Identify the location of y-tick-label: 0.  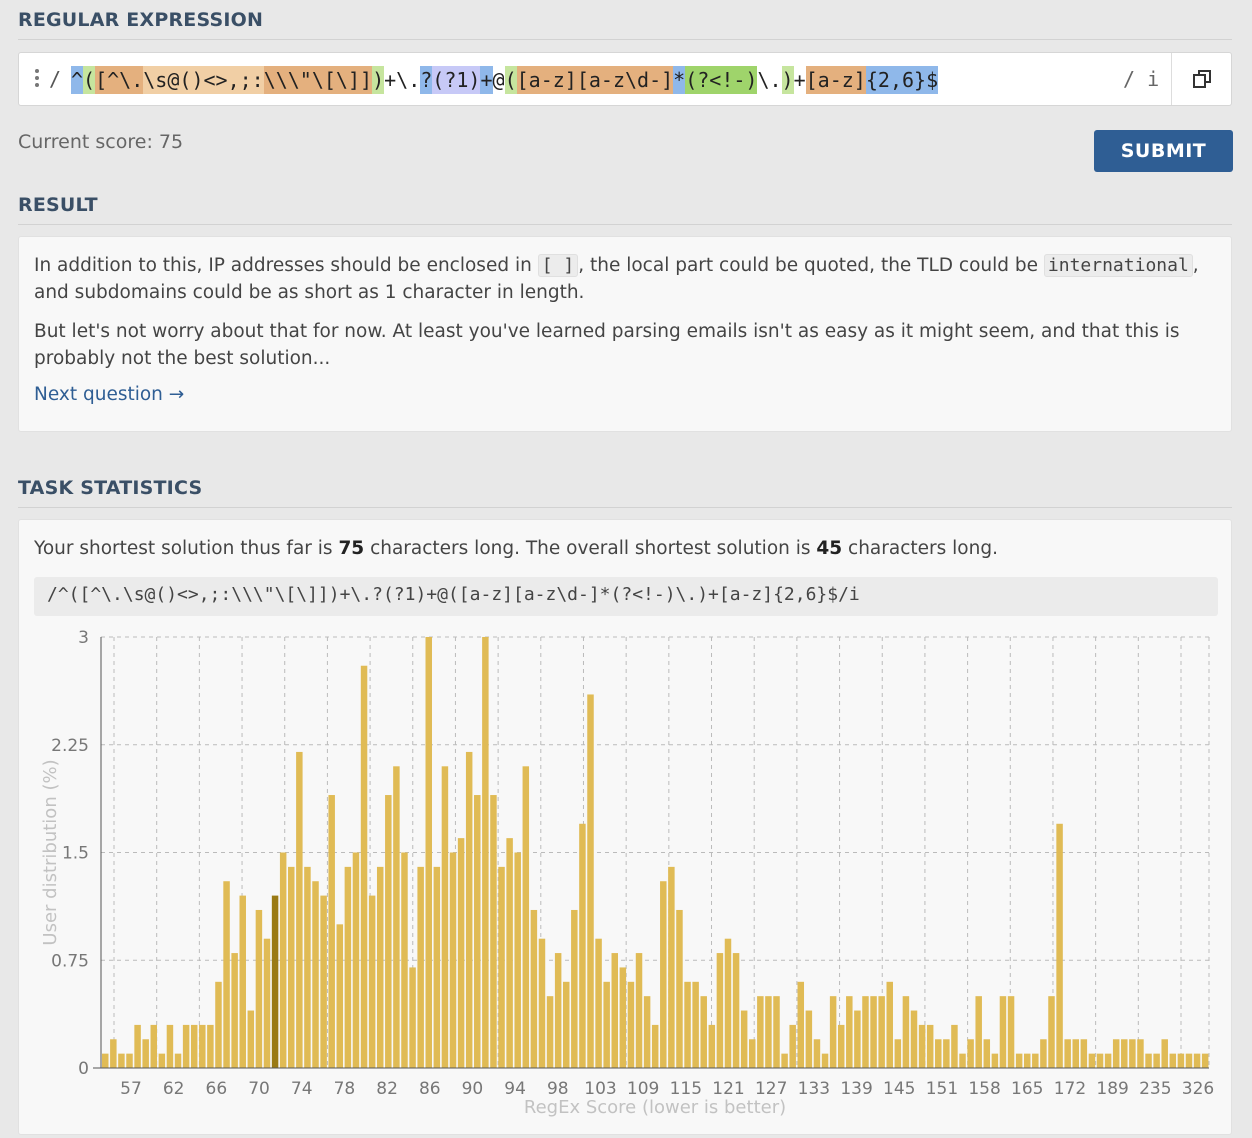
(83, 1069).